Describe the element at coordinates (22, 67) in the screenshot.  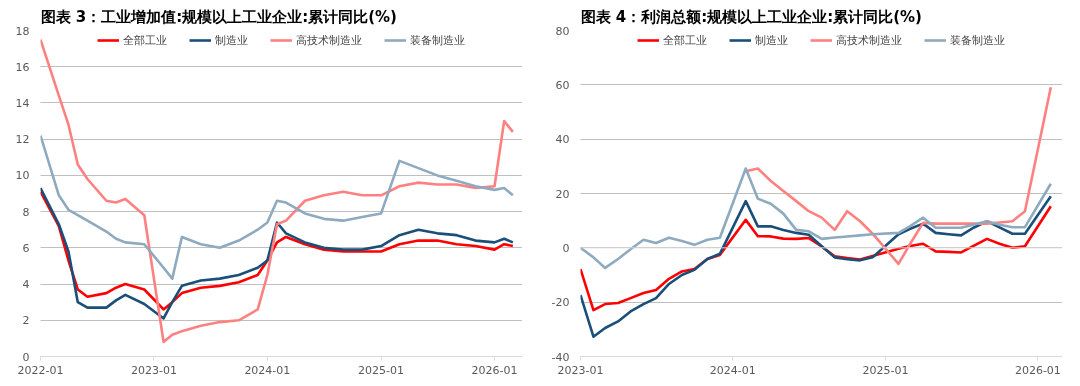
I see `y-tick-label: 16` at that location.